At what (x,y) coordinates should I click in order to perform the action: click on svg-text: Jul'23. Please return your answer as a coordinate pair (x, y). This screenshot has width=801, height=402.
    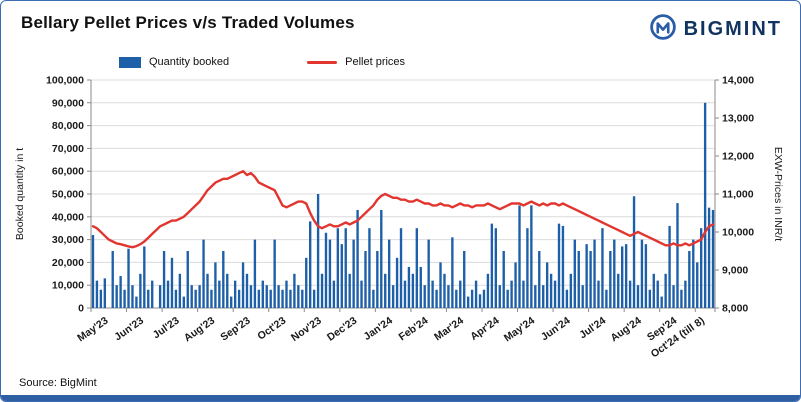
    Looking at the image, I should click on (166, 328).